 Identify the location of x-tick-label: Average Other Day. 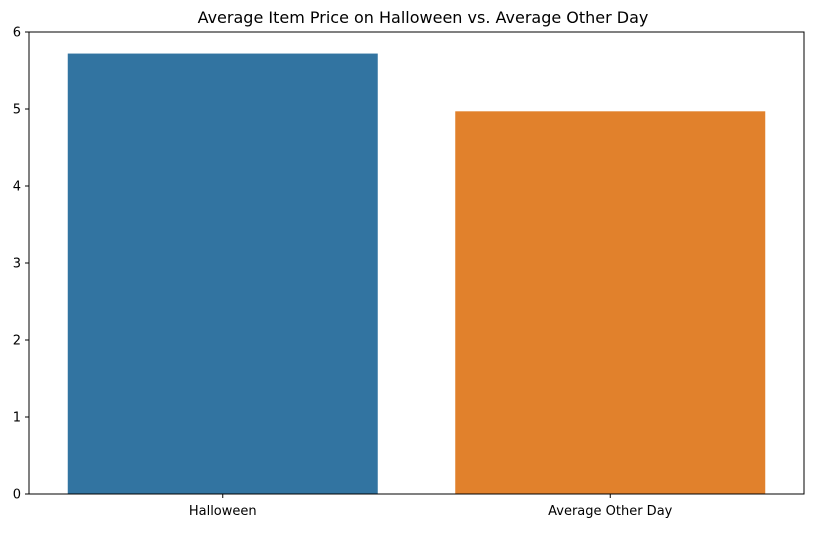
(610, 511).